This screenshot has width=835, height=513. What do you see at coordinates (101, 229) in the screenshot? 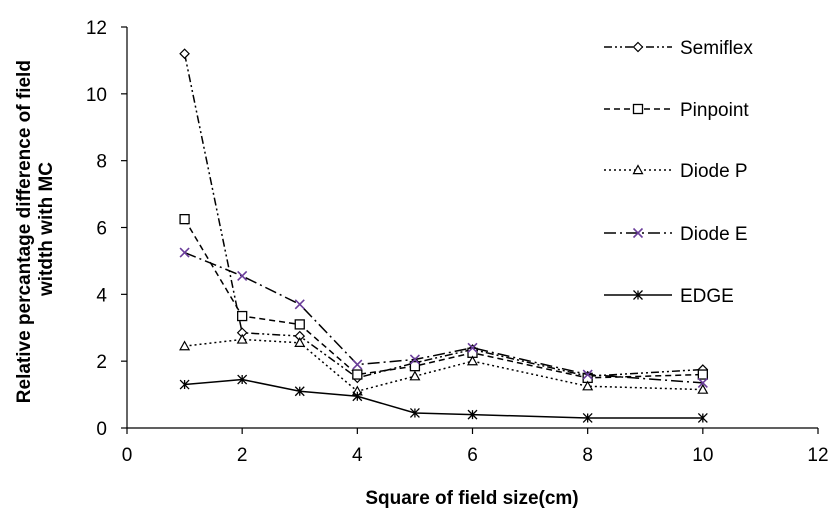
I see `y-tick-label: 6` at bounding box center [101, 229].